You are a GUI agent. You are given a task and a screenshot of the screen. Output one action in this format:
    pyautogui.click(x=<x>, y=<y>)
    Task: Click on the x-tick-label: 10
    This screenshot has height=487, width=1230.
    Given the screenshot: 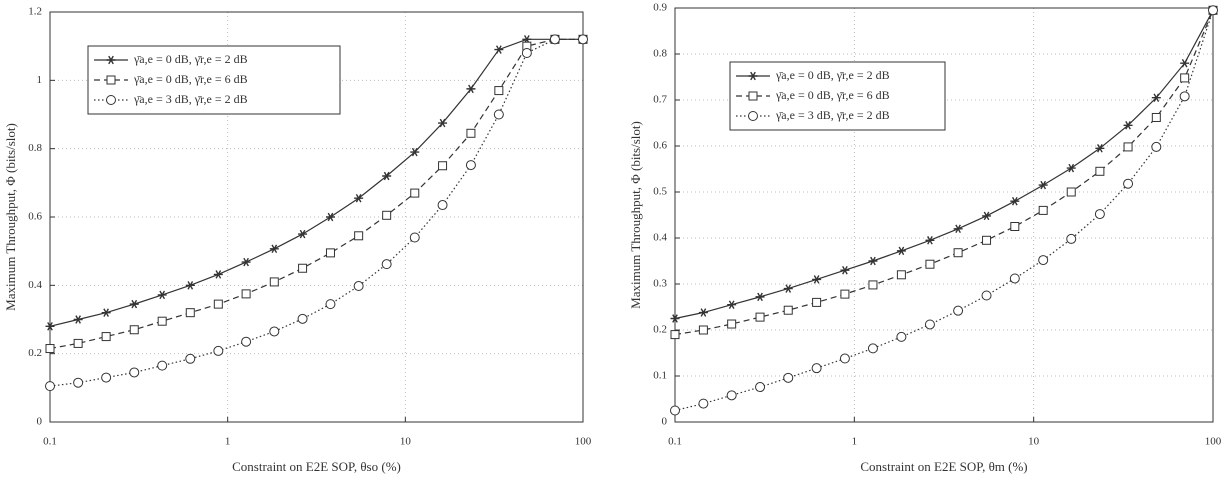 What is the action you would take?
    pyautogui.click(x=1034, y=442)
    